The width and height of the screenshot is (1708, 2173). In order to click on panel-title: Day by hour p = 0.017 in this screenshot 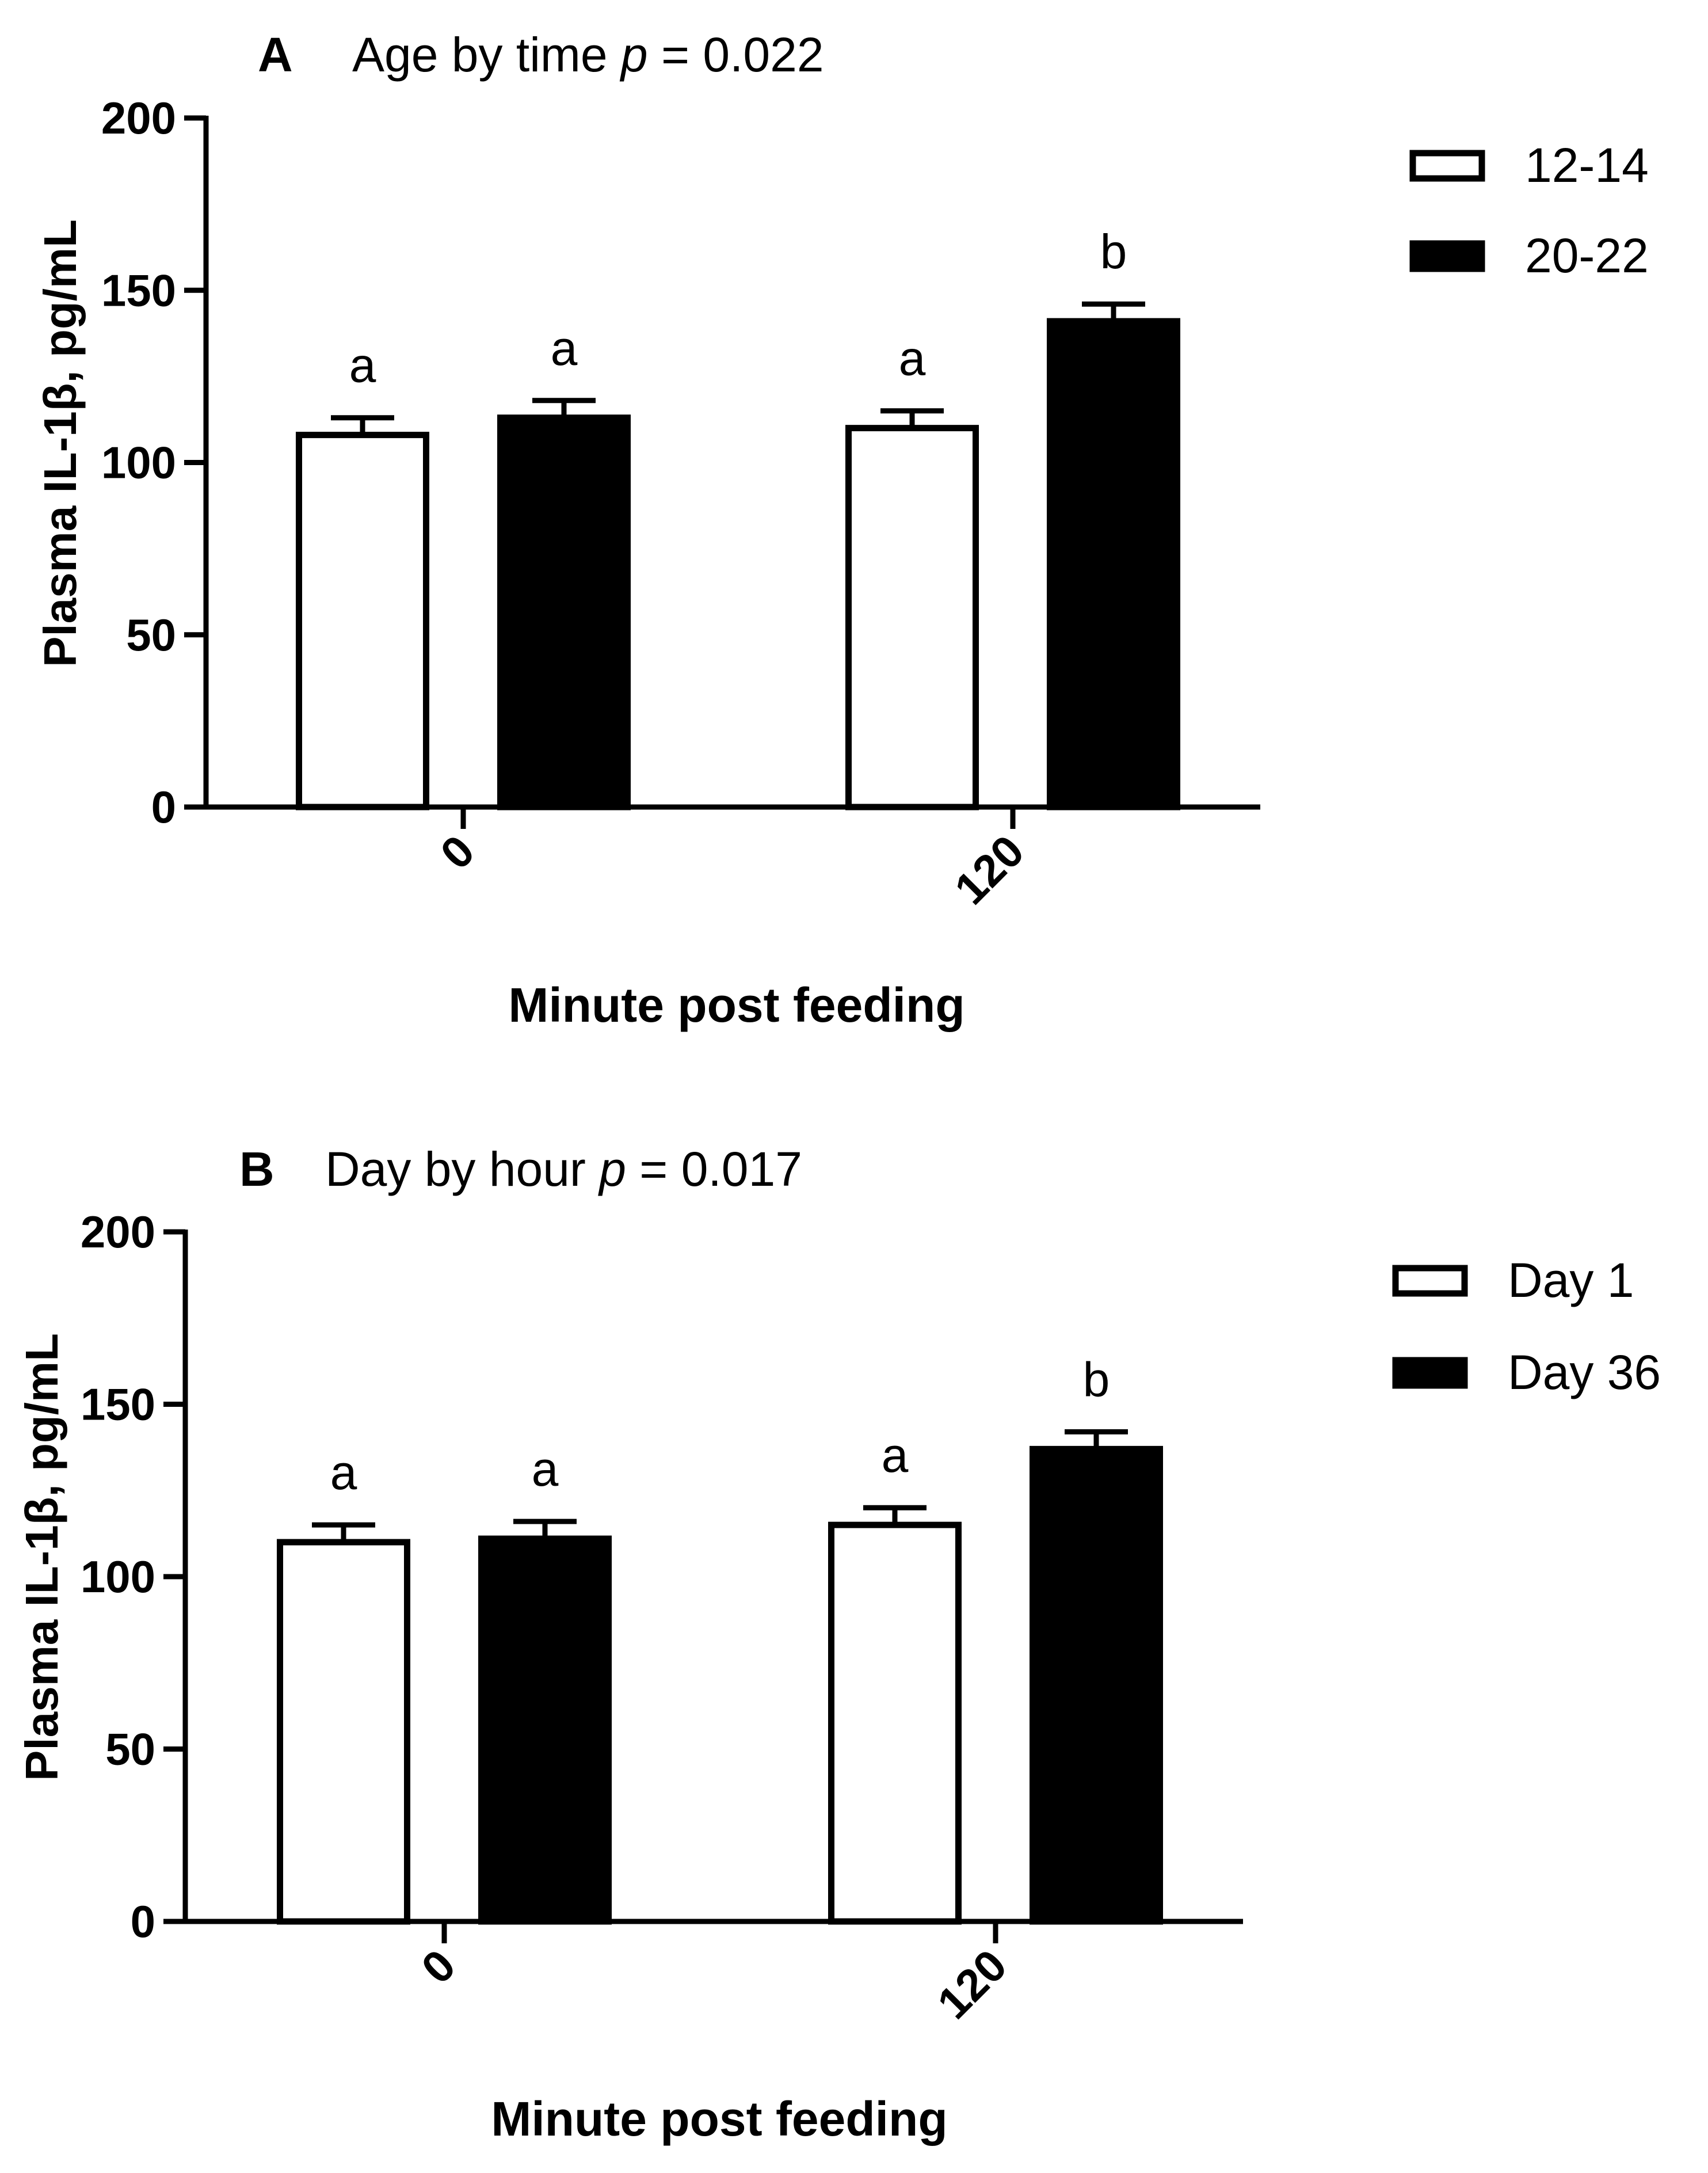, I will do `click(563, 1169)`.